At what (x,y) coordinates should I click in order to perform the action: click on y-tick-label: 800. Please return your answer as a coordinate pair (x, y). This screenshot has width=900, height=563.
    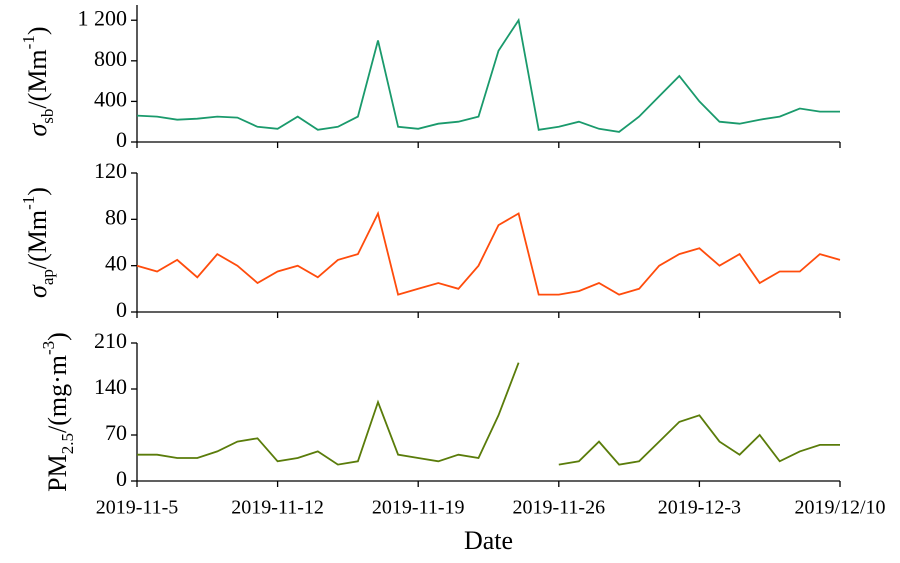
    Looking at the image, I should click on (110, 58).